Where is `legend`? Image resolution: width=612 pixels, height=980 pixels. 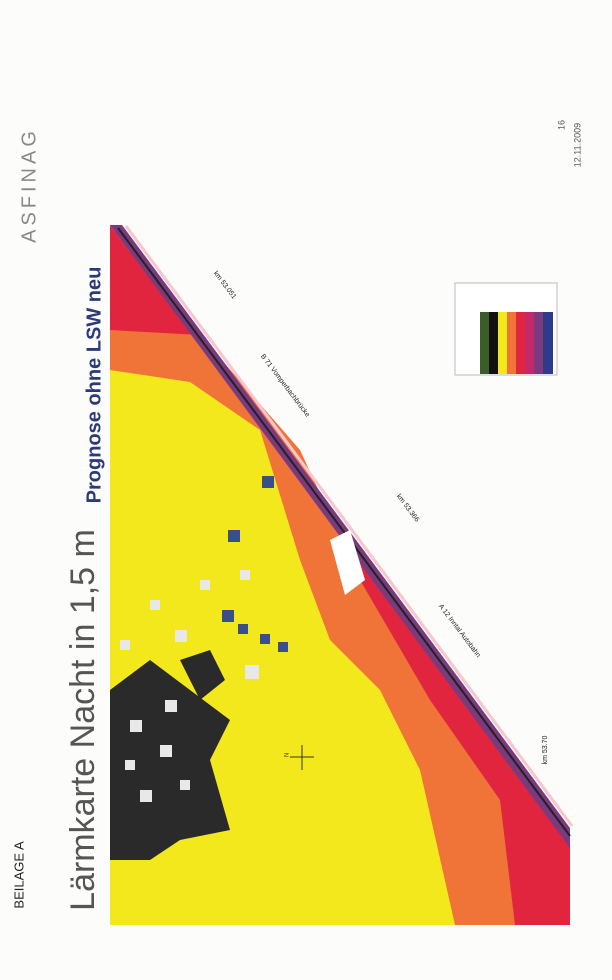 legend is located at coordinates (506, 329).